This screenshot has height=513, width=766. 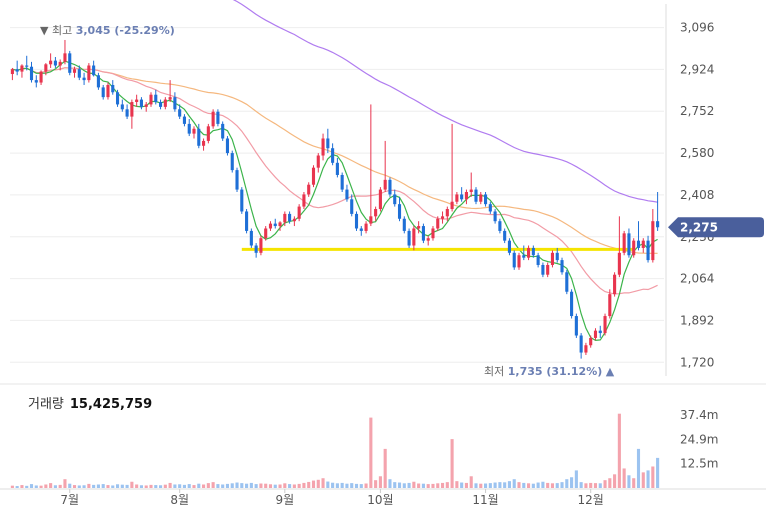 I want to click on month-label: 12월, so click(x=591, y=500).